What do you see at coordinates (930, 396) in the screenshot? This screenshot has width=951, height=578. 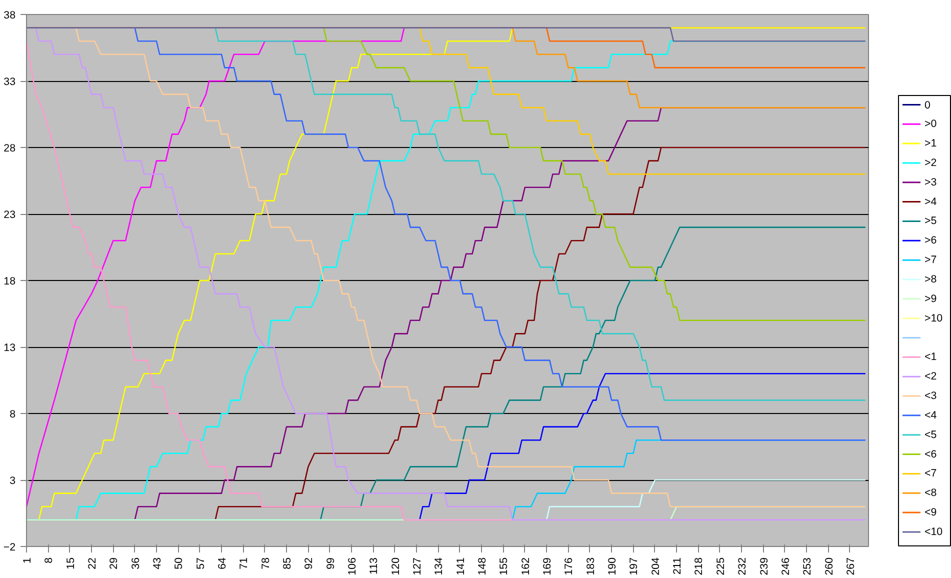 I see `legend-label: <3` at bounding box center [930, 396].